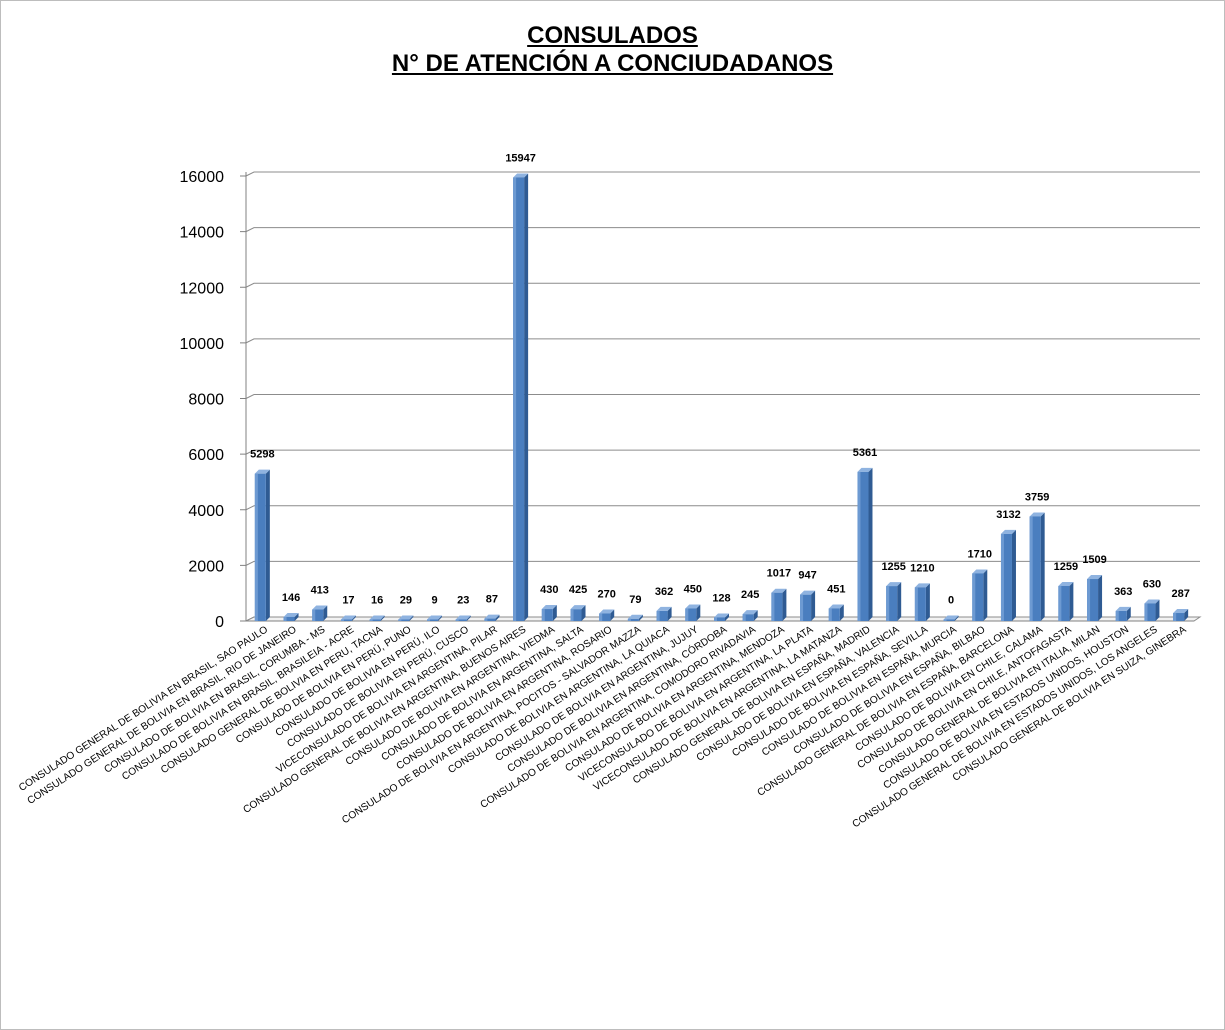  Describe the element at coordinates (434, 601) in the screenshot. I see `data-label: 9` at that location.